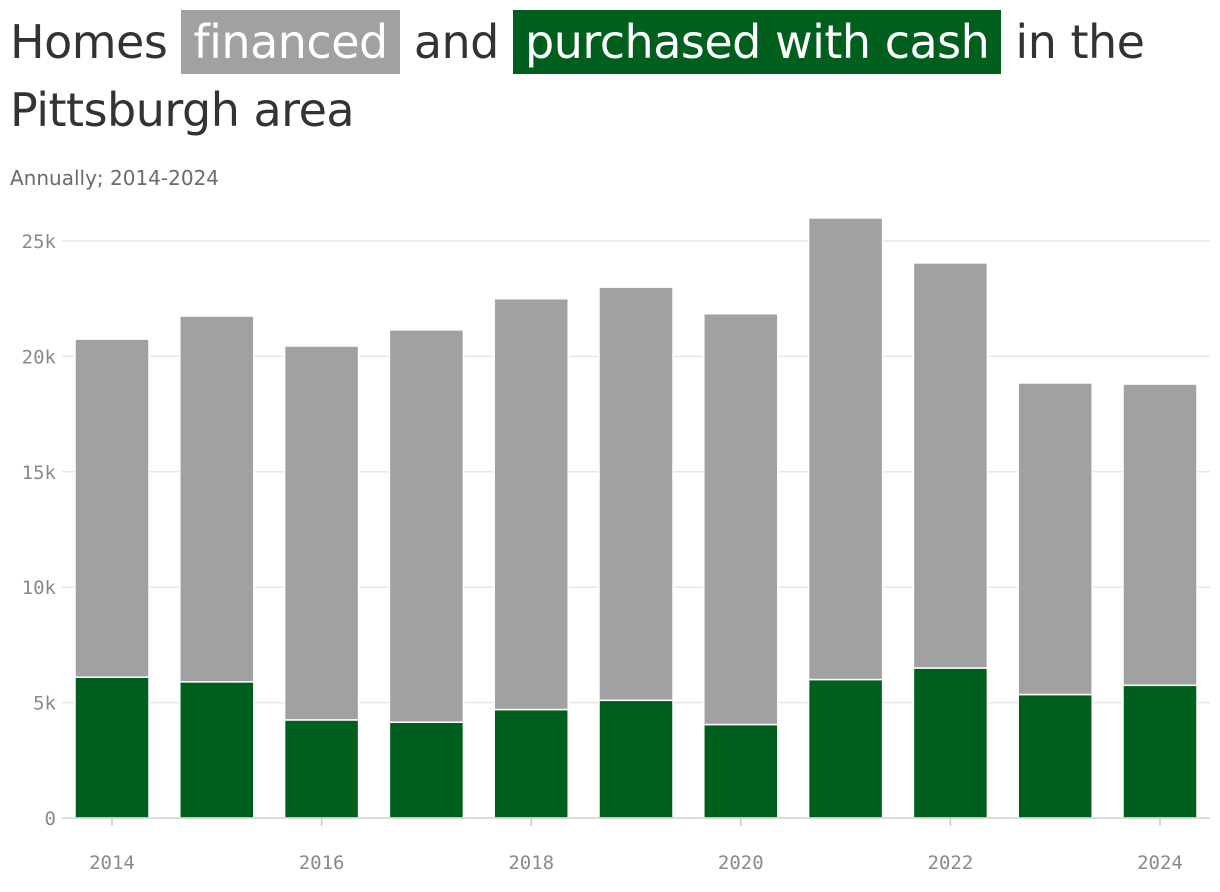 Image resolution: width=1220 pixels, height=892 pixels. I want to click on title-suffix: in the Pittsburgh area, so click(577, 76).